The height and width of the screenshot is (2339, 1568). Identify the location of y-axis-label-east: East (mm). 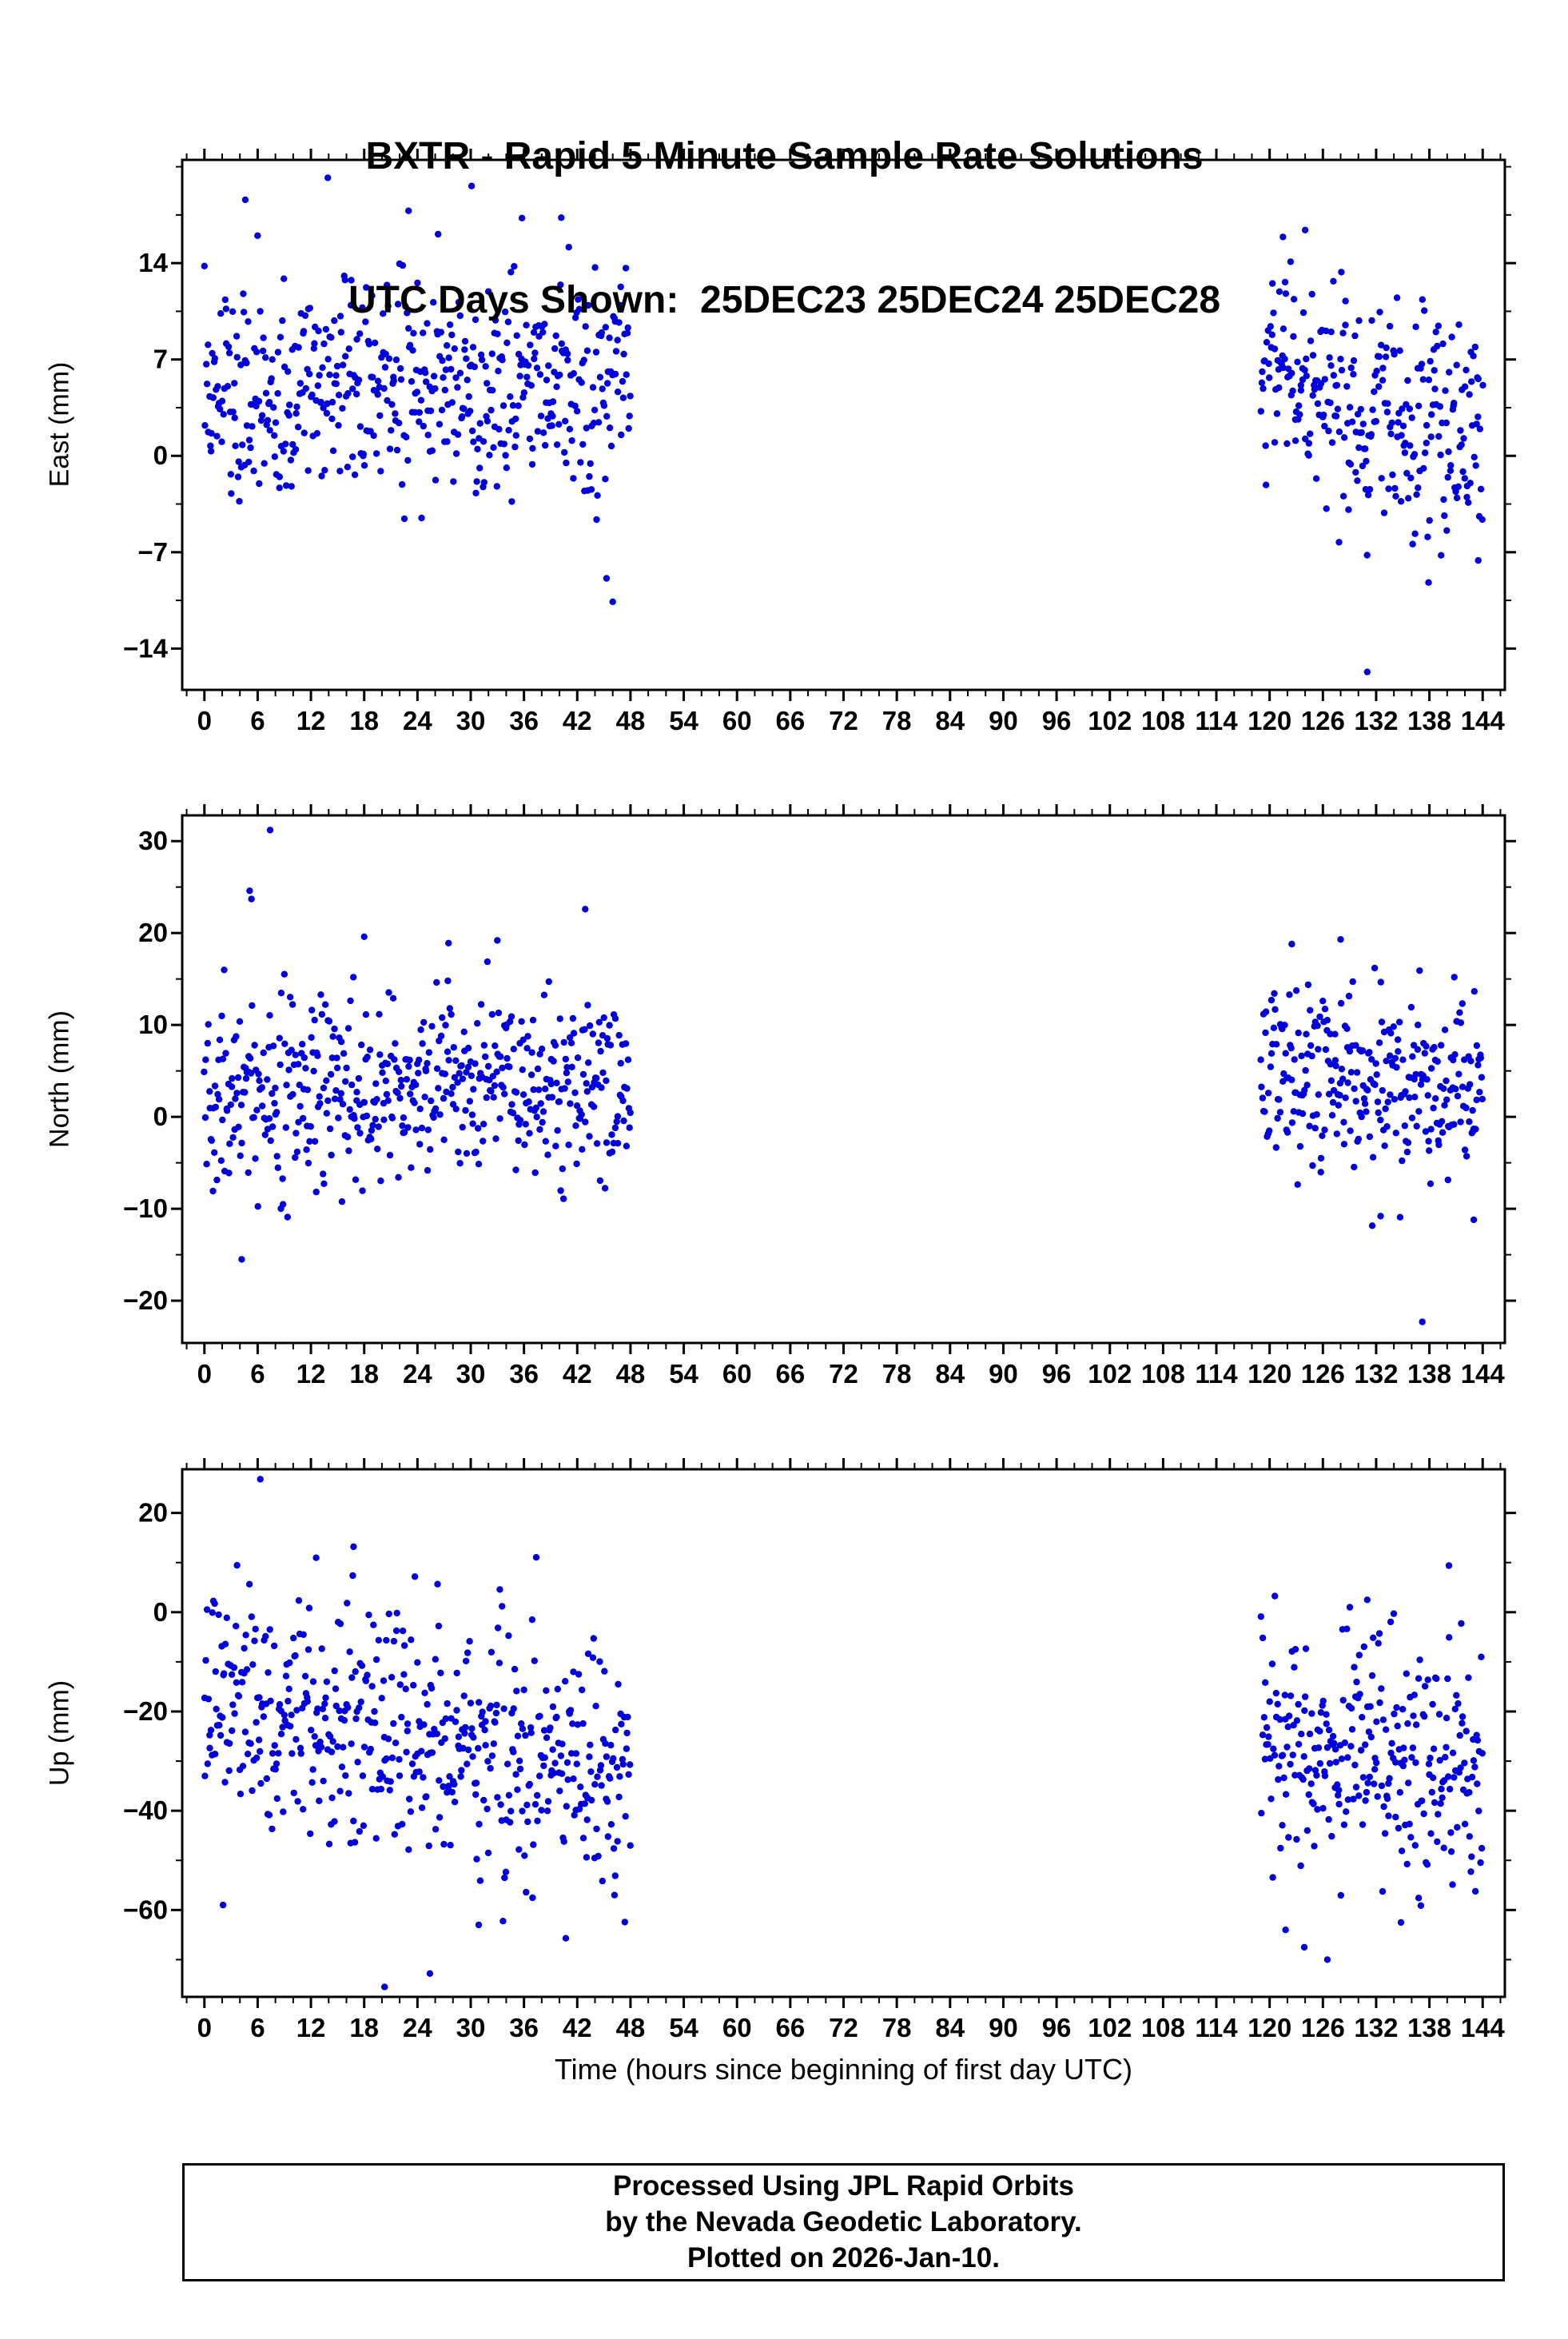
(59, 425).